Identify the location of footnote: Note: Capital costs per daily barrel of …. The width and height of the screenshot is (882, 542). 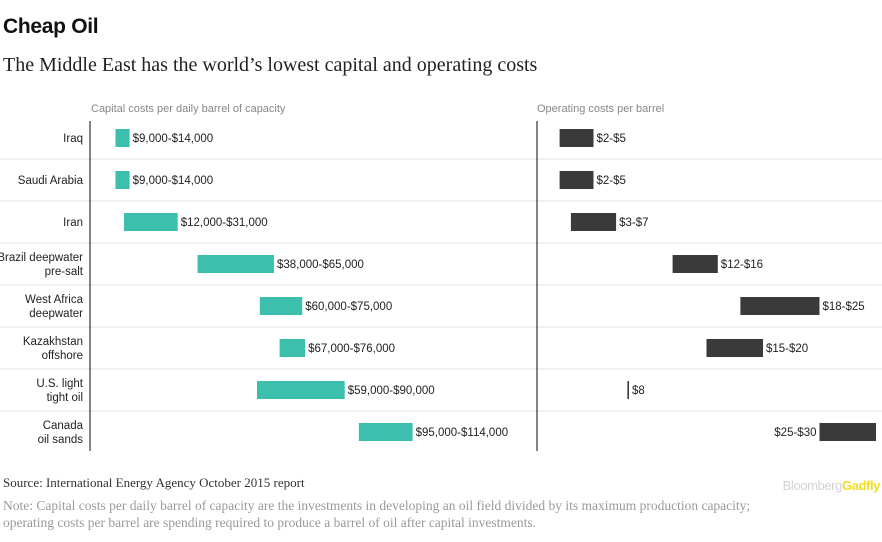
(377, 514).